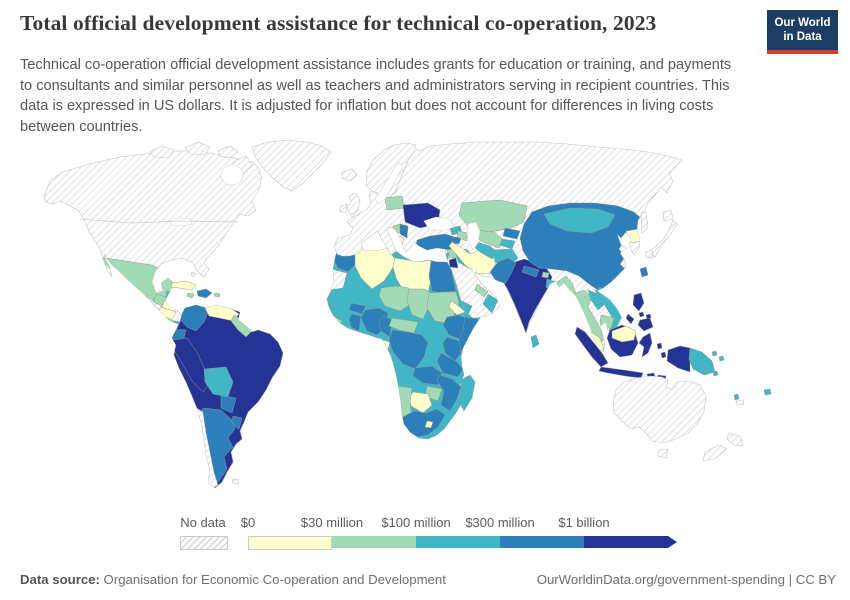 This screenshot has width=850, height=600. I want to click on country-burkina-faso, so click(357, 308).